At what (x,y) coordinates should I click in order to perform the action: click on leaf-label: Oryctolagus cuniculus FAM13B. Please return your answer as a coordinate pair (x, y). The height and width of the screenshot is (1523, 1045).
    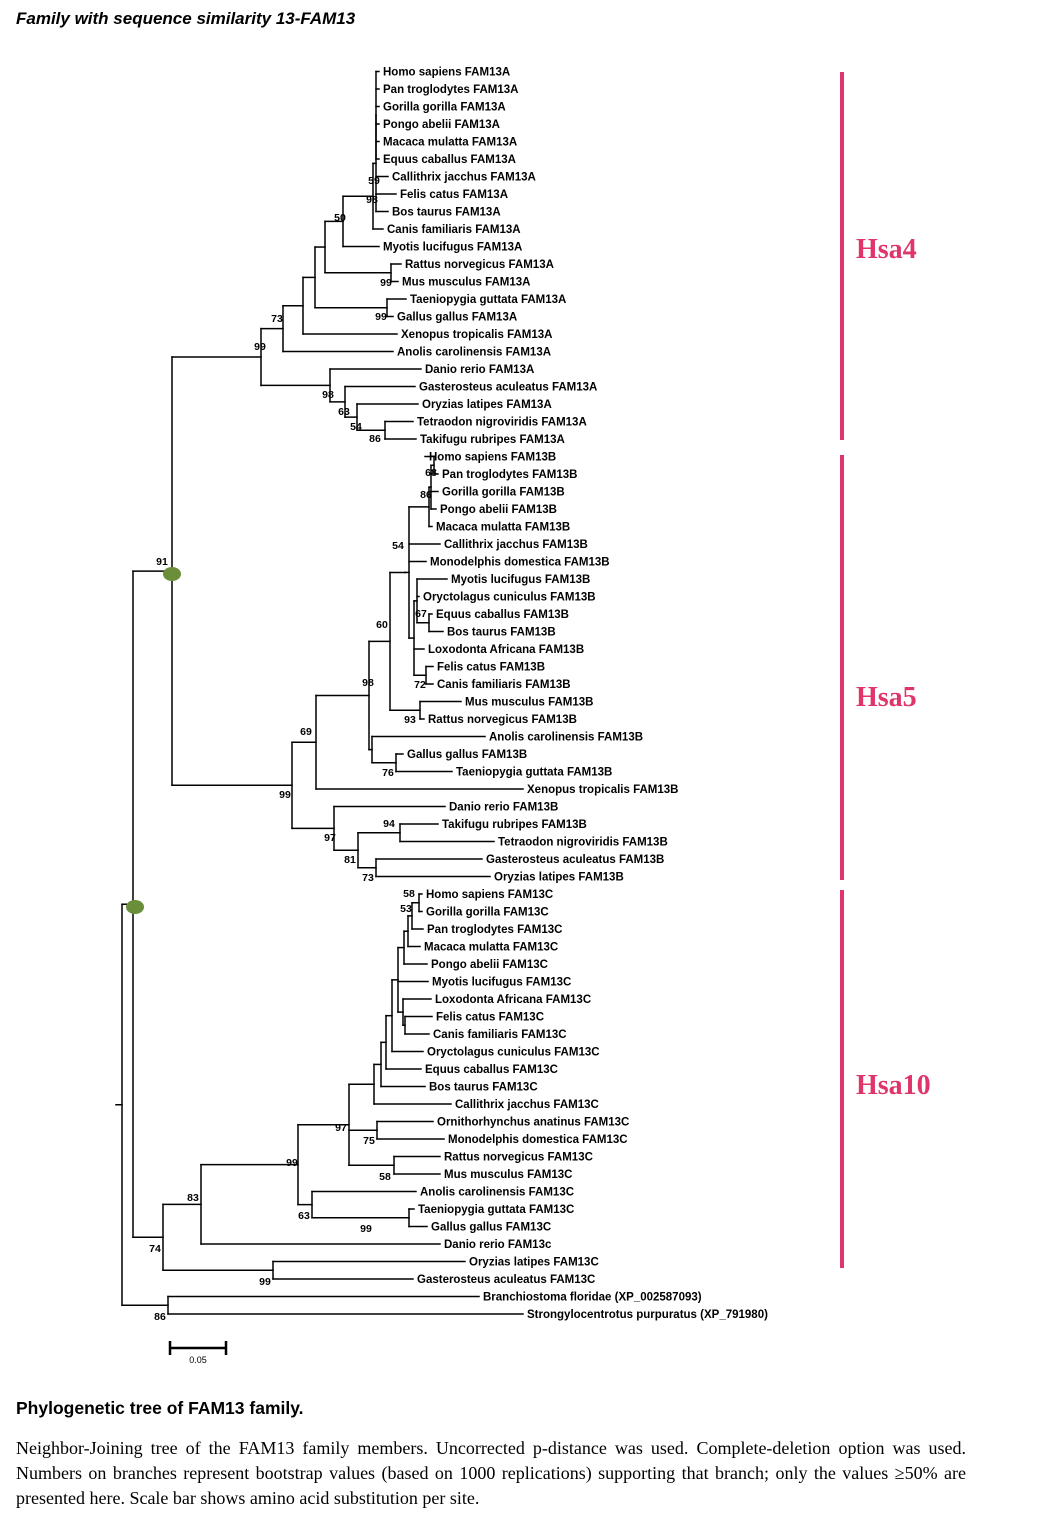
    Looking at the image, I should click on (509, 598).